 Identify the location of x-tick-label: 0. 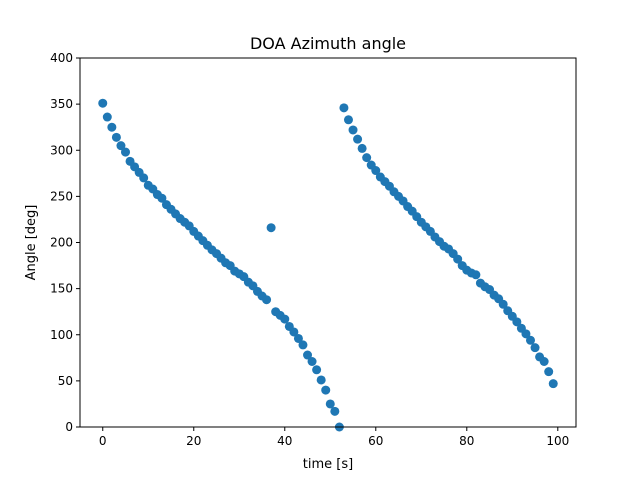
(103, 441).